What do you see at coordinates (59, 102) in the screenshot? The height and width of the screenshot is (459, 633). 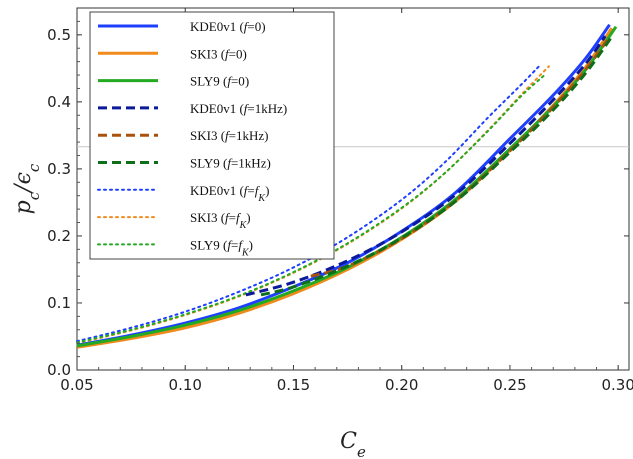 I see `y-tick-label: 0.4` at bounding box center [59, 102].